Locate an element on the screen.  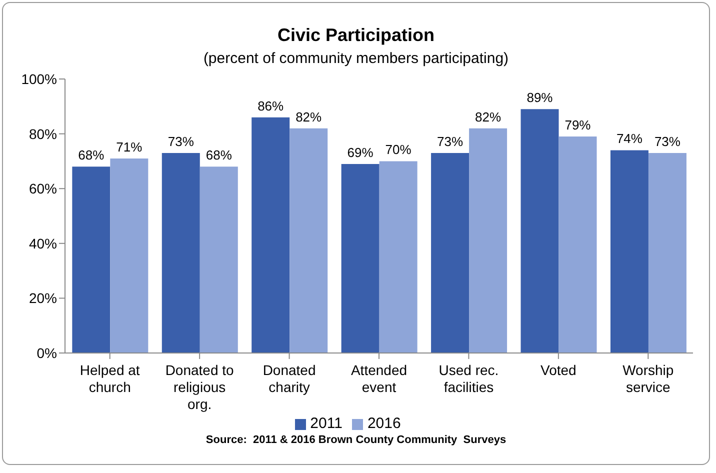
data-label: 86% is located at coordinates (271, 106).